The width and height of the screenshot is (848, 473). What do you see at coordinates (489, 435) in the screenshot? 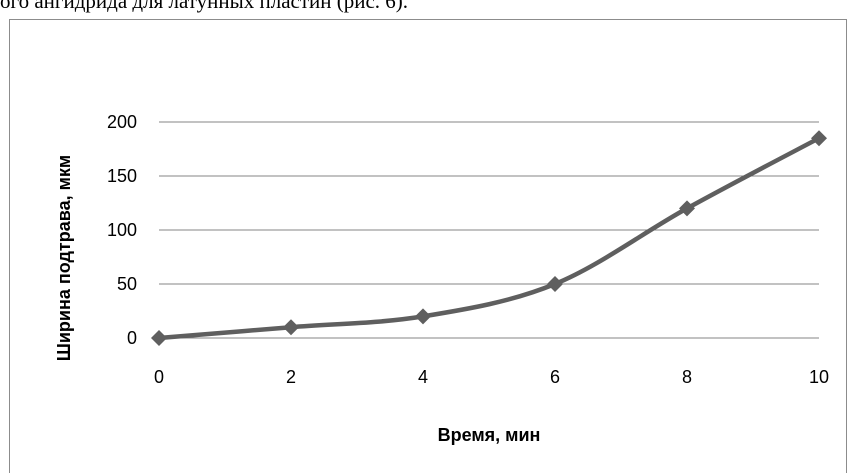
I see `x-axis-title: Время, мин` at bounding box center [489, 435].